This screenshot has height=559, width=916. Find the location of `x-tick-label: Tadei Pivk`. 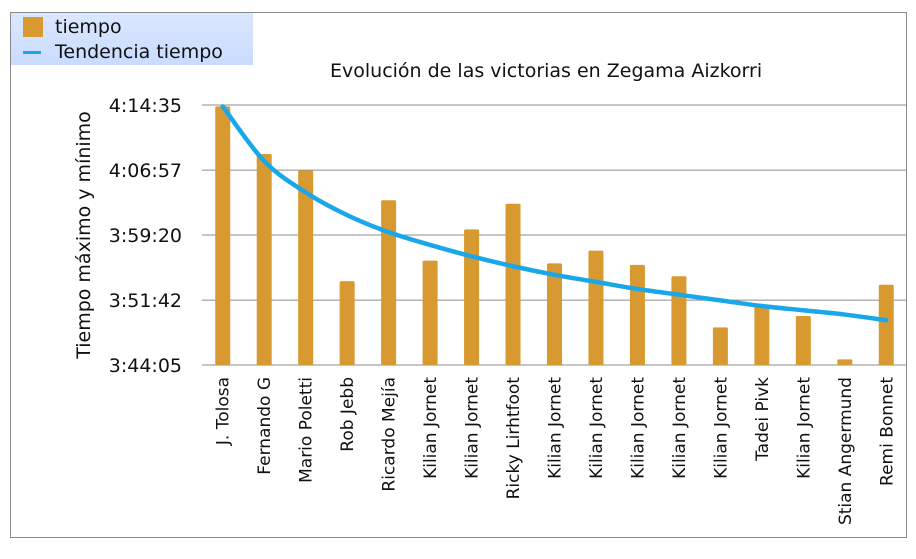

x-tick-label: Tadei Pivk is located at coordinates (763, 419).